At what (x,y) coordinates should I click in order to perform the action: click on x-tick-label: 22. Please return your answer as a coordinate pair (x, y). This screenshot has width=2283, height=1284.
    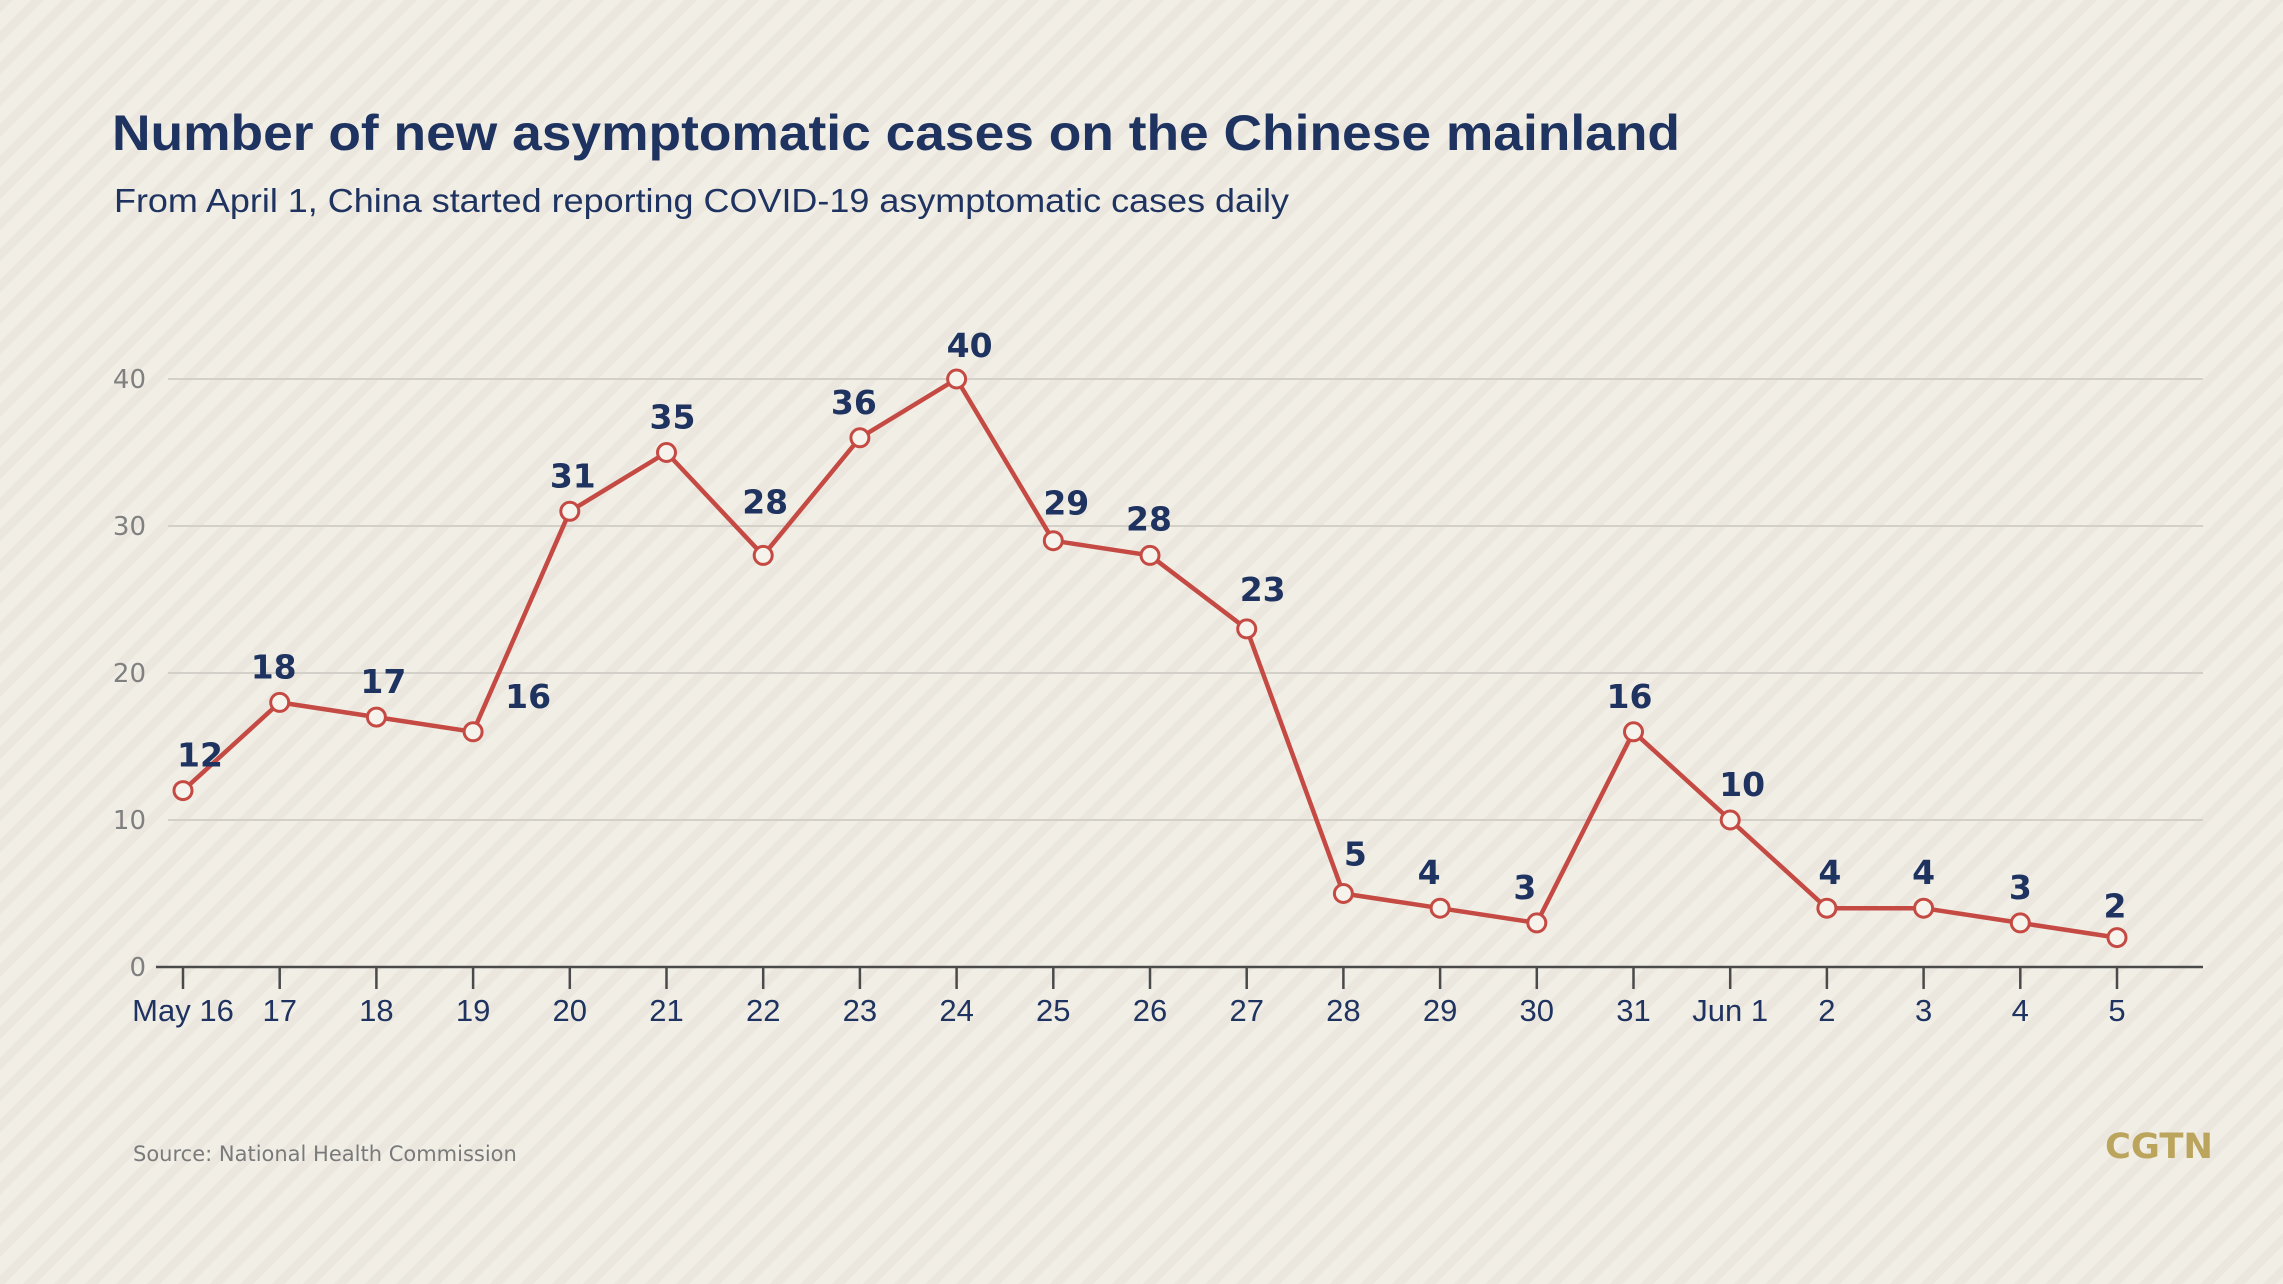
    Looking at the image, I should click on (763, 1010).